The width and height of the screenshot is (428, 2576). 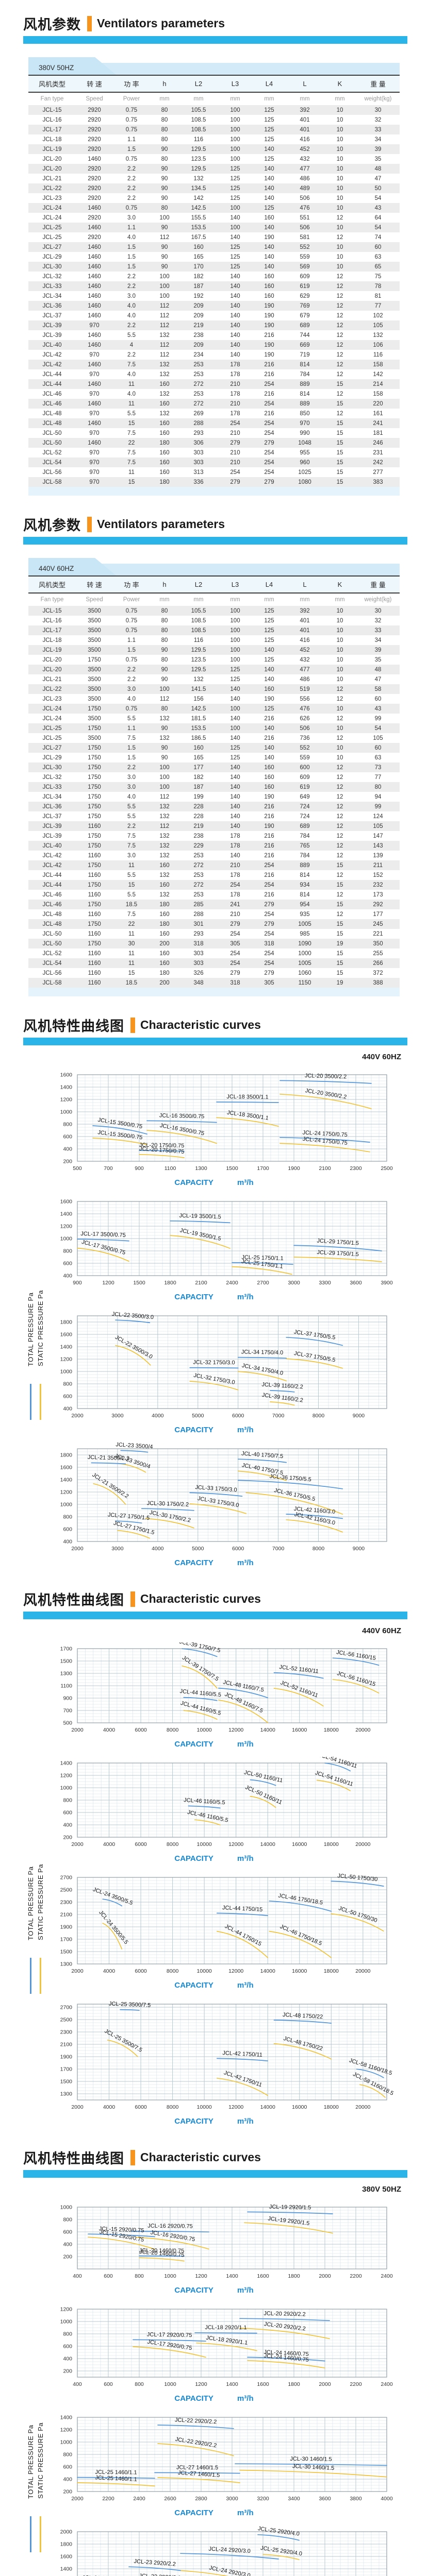 I want to click on table-row: JCL-16 3500 0.75 80 108.5 100 125 401 10 32, so click(x=214, y=620).